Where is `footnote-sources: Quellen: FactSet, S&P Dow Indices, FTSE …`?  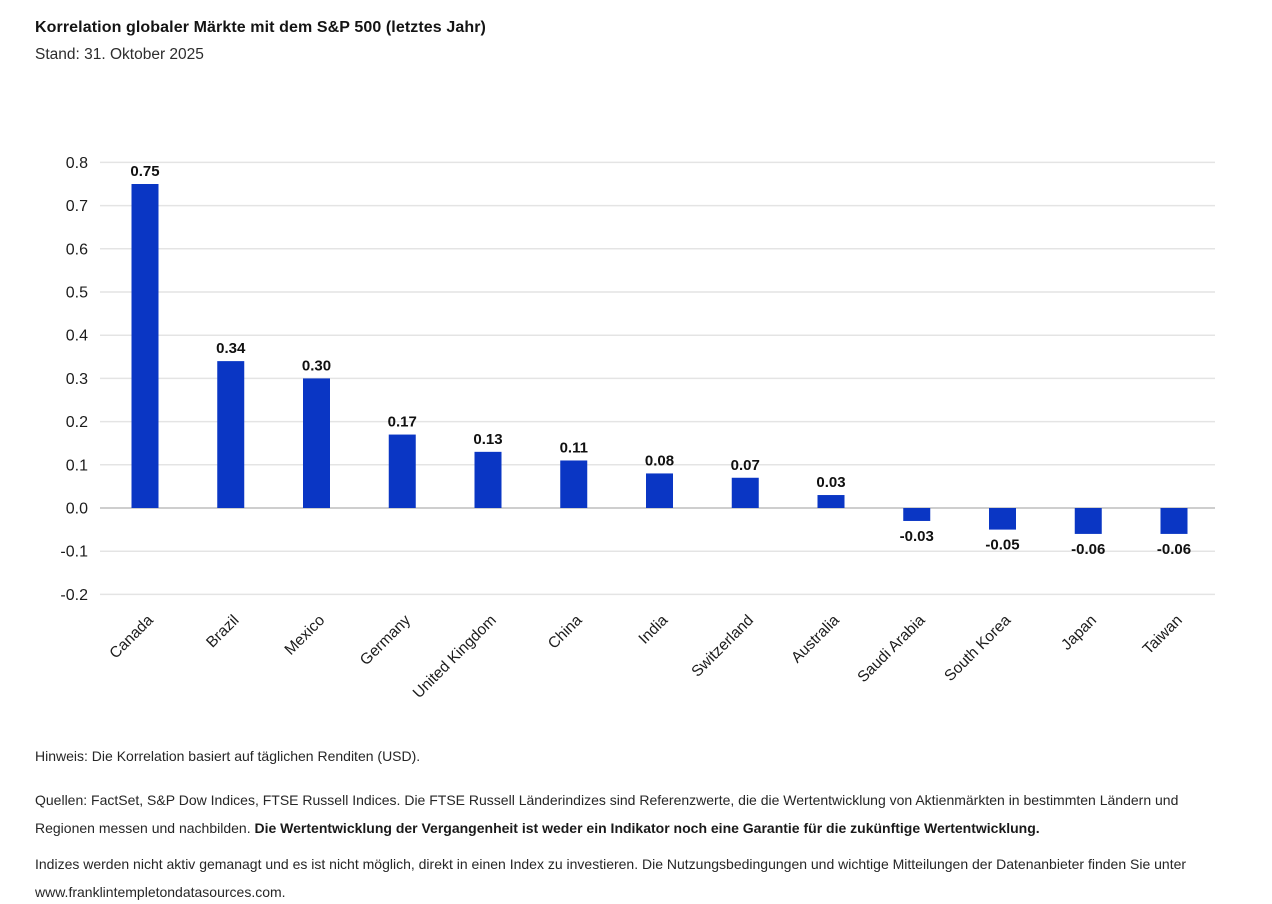 footnote-sources: Quellen: FactSet, S&P Dow Indices, FTSE … is located at coordinates (625, 814).